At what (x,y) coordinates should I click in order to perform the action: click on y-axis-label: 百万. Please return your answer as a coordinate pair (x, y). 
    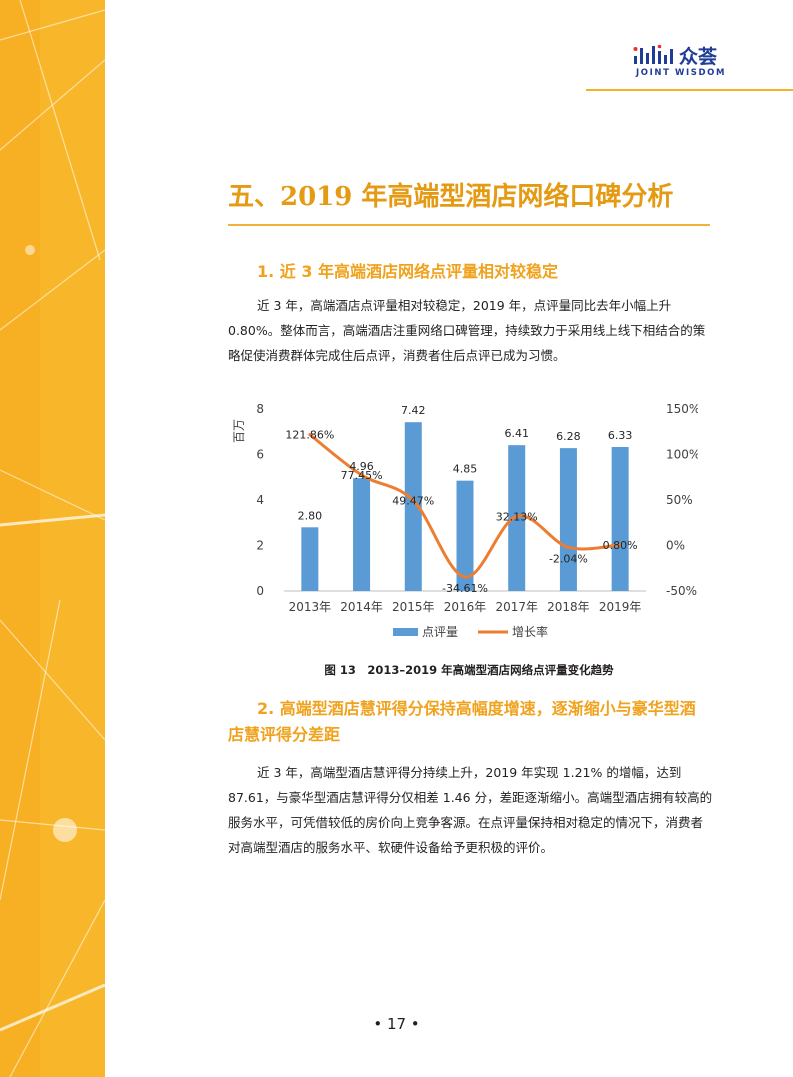
    Looking at the image, I should click on (239, 431).